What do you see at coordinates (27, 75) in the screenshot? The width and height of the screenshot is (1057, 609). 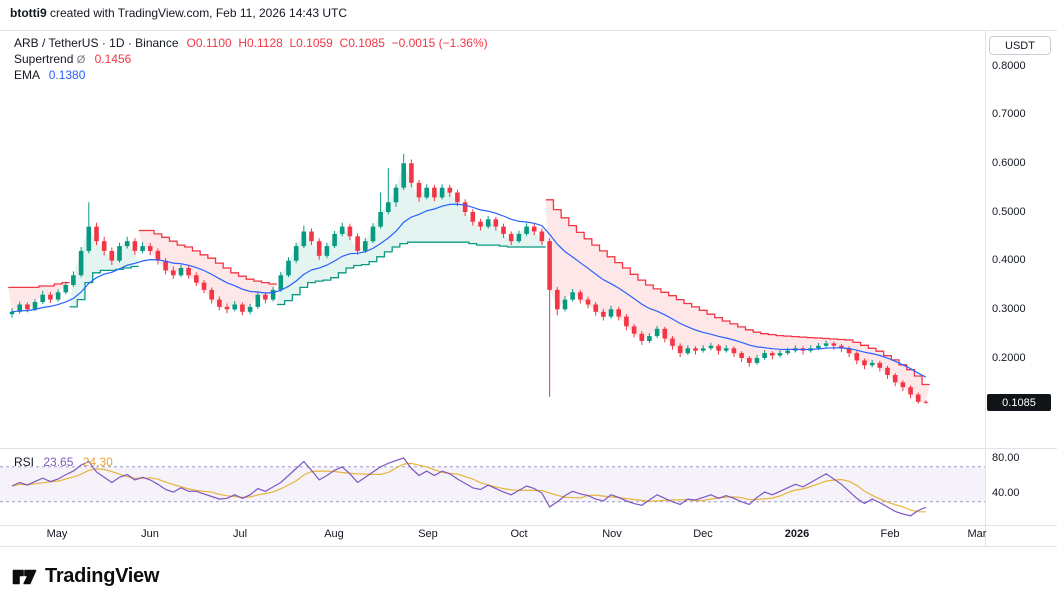 I see `ema-label: EMA` at bounding box center [27, 75].